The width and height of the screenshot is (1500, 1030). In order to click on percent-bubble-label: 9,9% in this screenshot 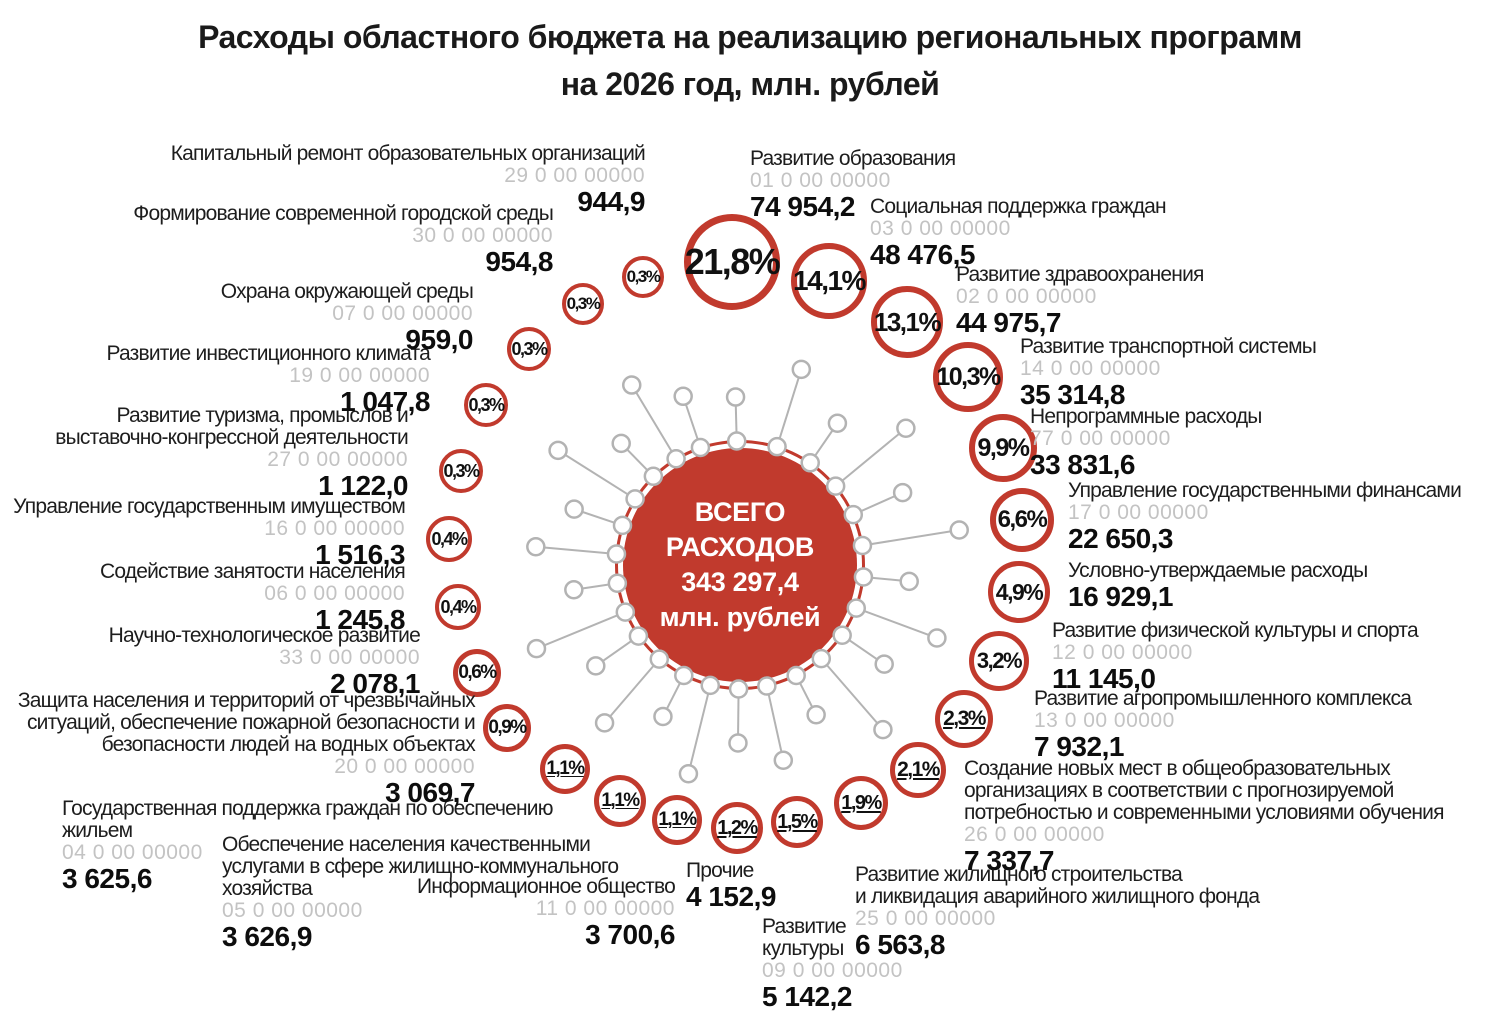, I will do `click(1003, 447)`.